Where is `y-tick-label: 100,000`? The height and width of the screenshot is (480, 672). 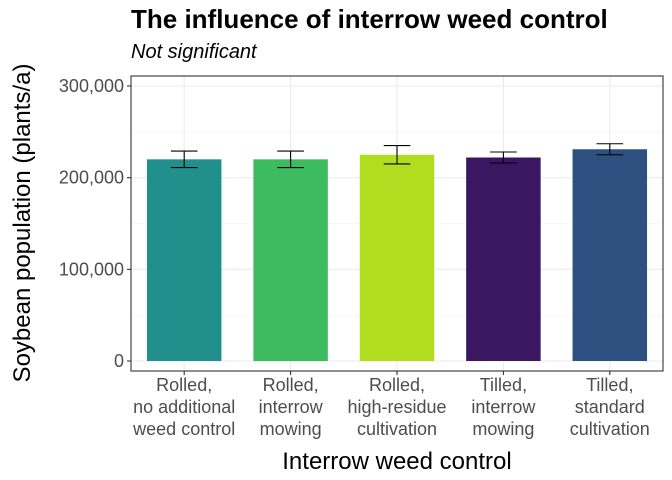 y-tick-label: 100,000 is located at coordinates (91, 269).